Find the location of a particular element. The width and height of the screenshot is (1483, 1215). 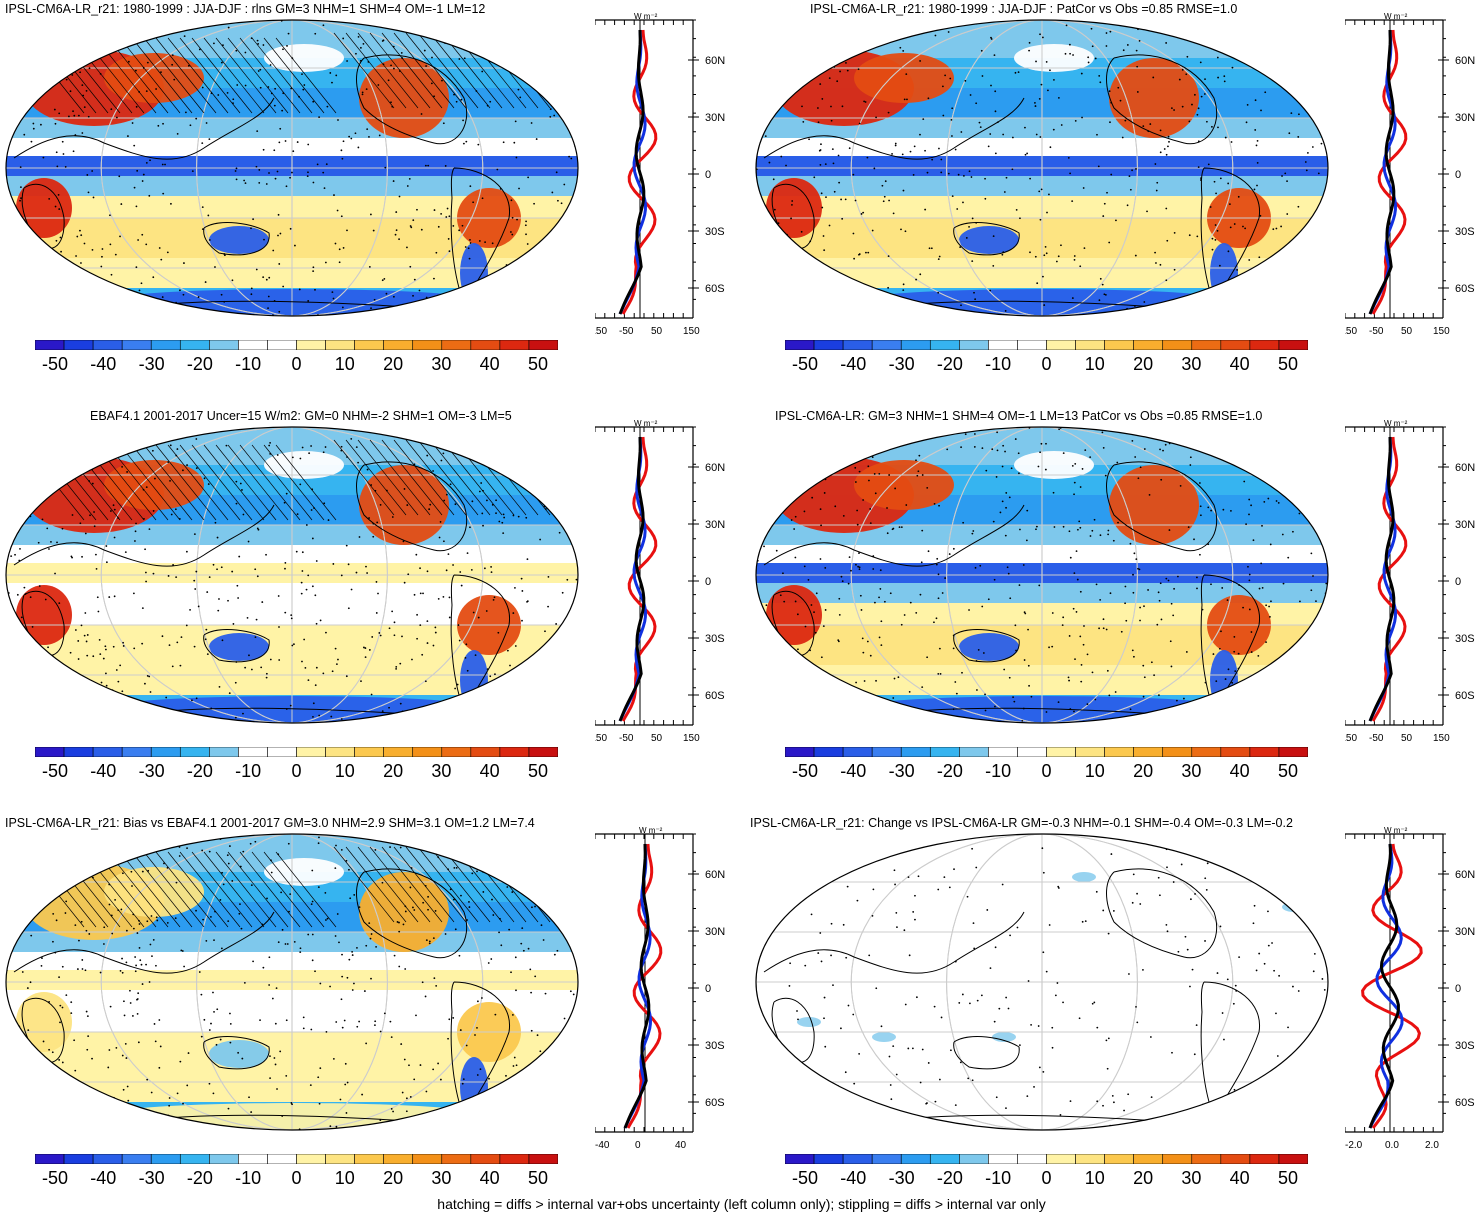

profile-xtick: 2.0 is located at coordinates (1432, 1145).